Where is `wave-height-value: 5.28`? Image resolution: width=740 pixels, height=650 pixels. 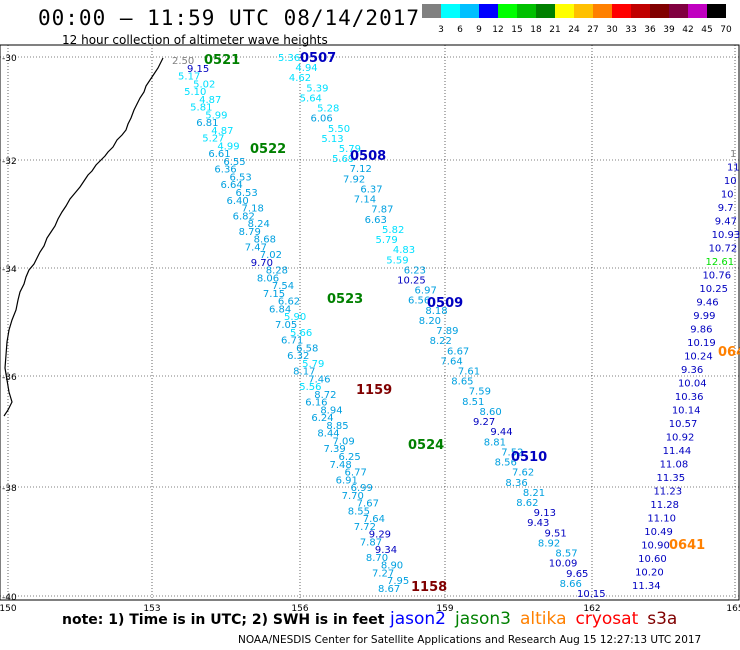 wave-height-value: 5.28 is located at coordinates (328, 109).